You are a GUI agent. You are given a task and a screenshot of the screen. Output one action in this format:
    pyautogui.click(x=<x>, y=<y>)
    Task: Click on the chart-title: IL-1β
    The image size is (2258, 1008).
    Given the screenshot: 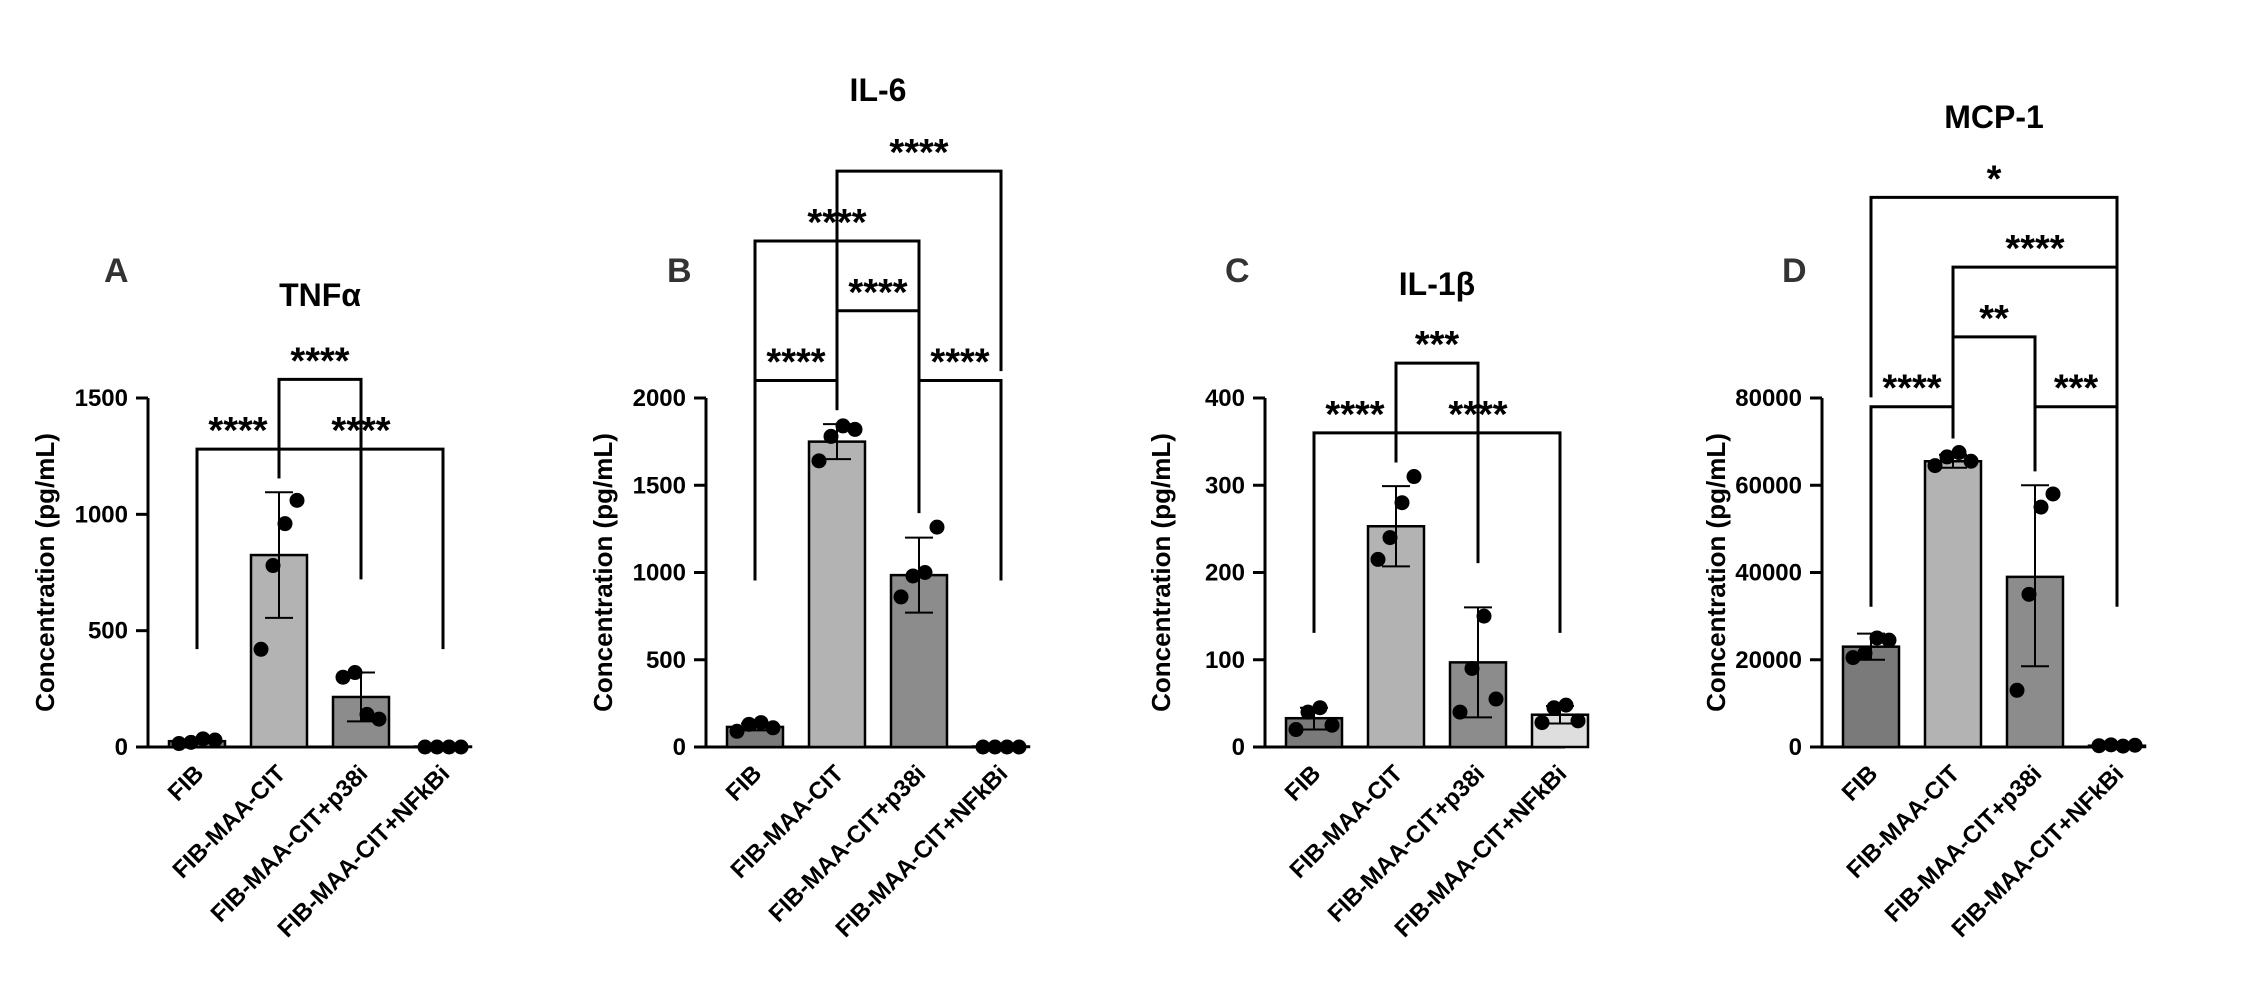 What is the action you would take?
    pyautogui.click(x=1437, y=284)
    